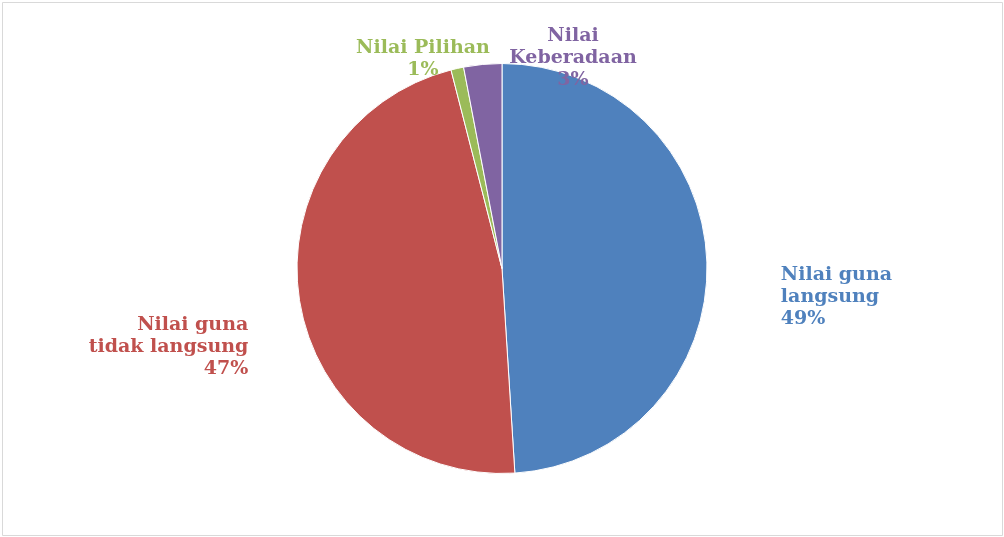  Describe the element at coordinates (226, 366) in the screenshot. I see `data-label: 47%` at that location.